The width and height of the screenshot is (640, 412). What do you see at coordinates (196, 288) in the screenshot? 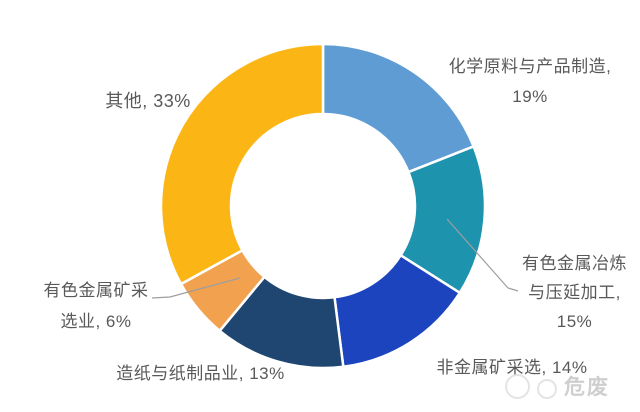
I see `leader-line-nonferrous-mining` at bounding box center [196, 288].